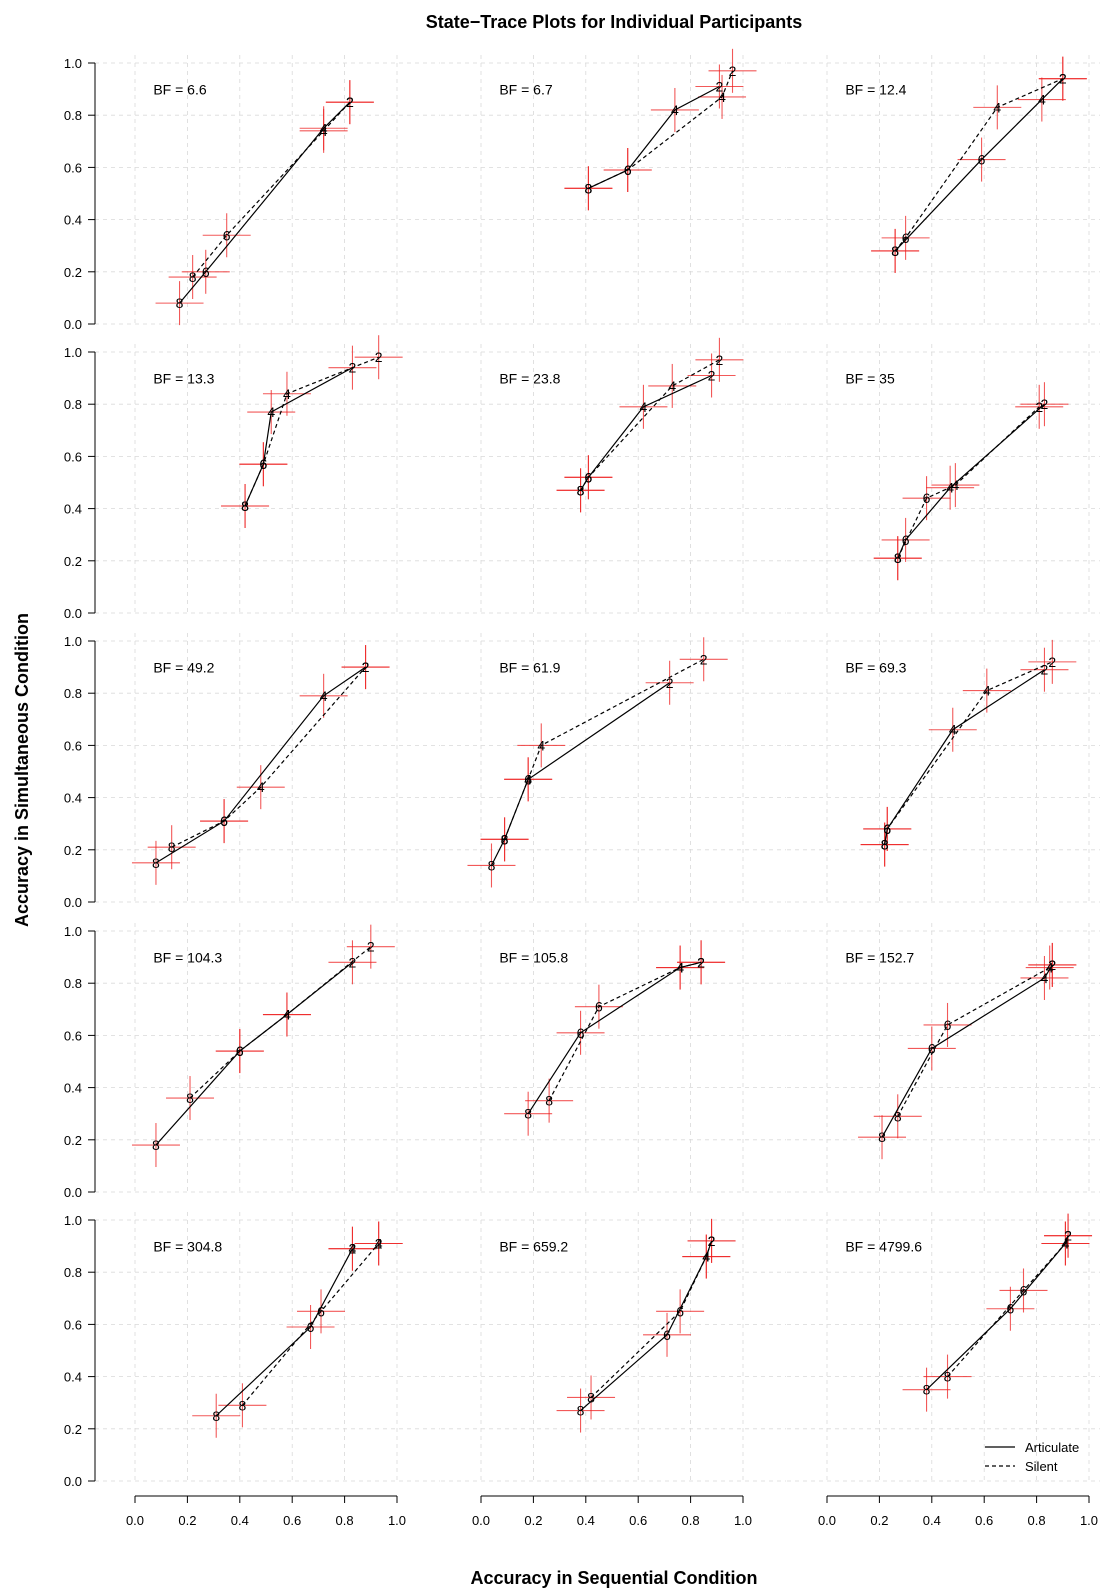 This screenshot has height=1592, width=1118. What do you see at coordinates (80, 772) in the screenshot?
I see `y-axis-row-3: 0.0 0.2 0.4 0.6 0.8 1.0` at bounding box center [80, 772].